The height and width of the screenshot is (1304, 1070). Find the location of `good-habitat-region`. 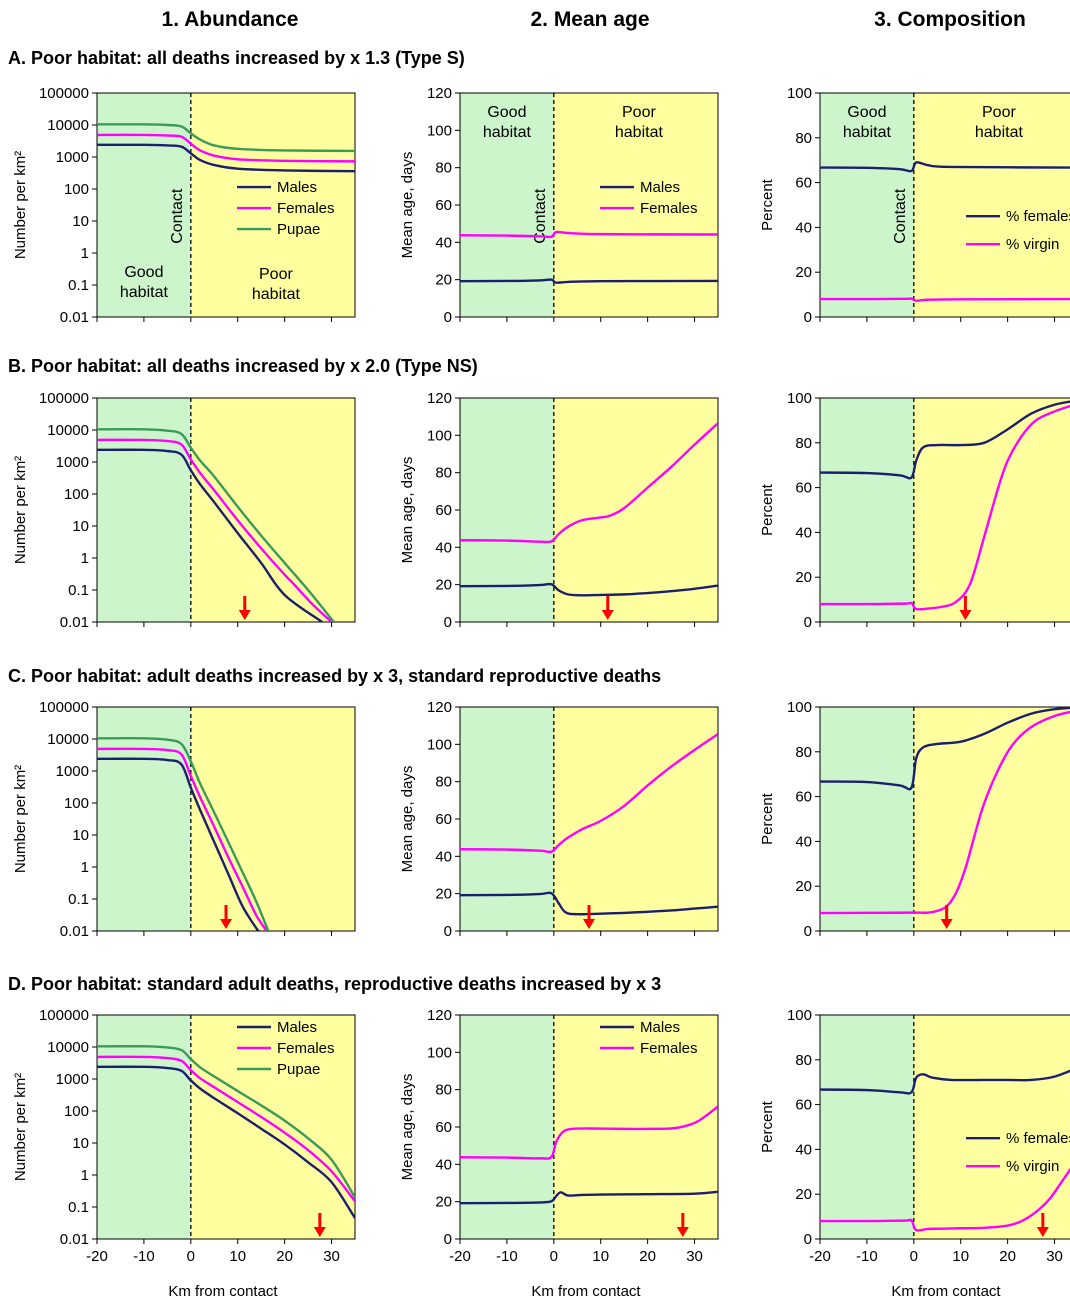

good-habitat-region is located at coordinates (867, 510).